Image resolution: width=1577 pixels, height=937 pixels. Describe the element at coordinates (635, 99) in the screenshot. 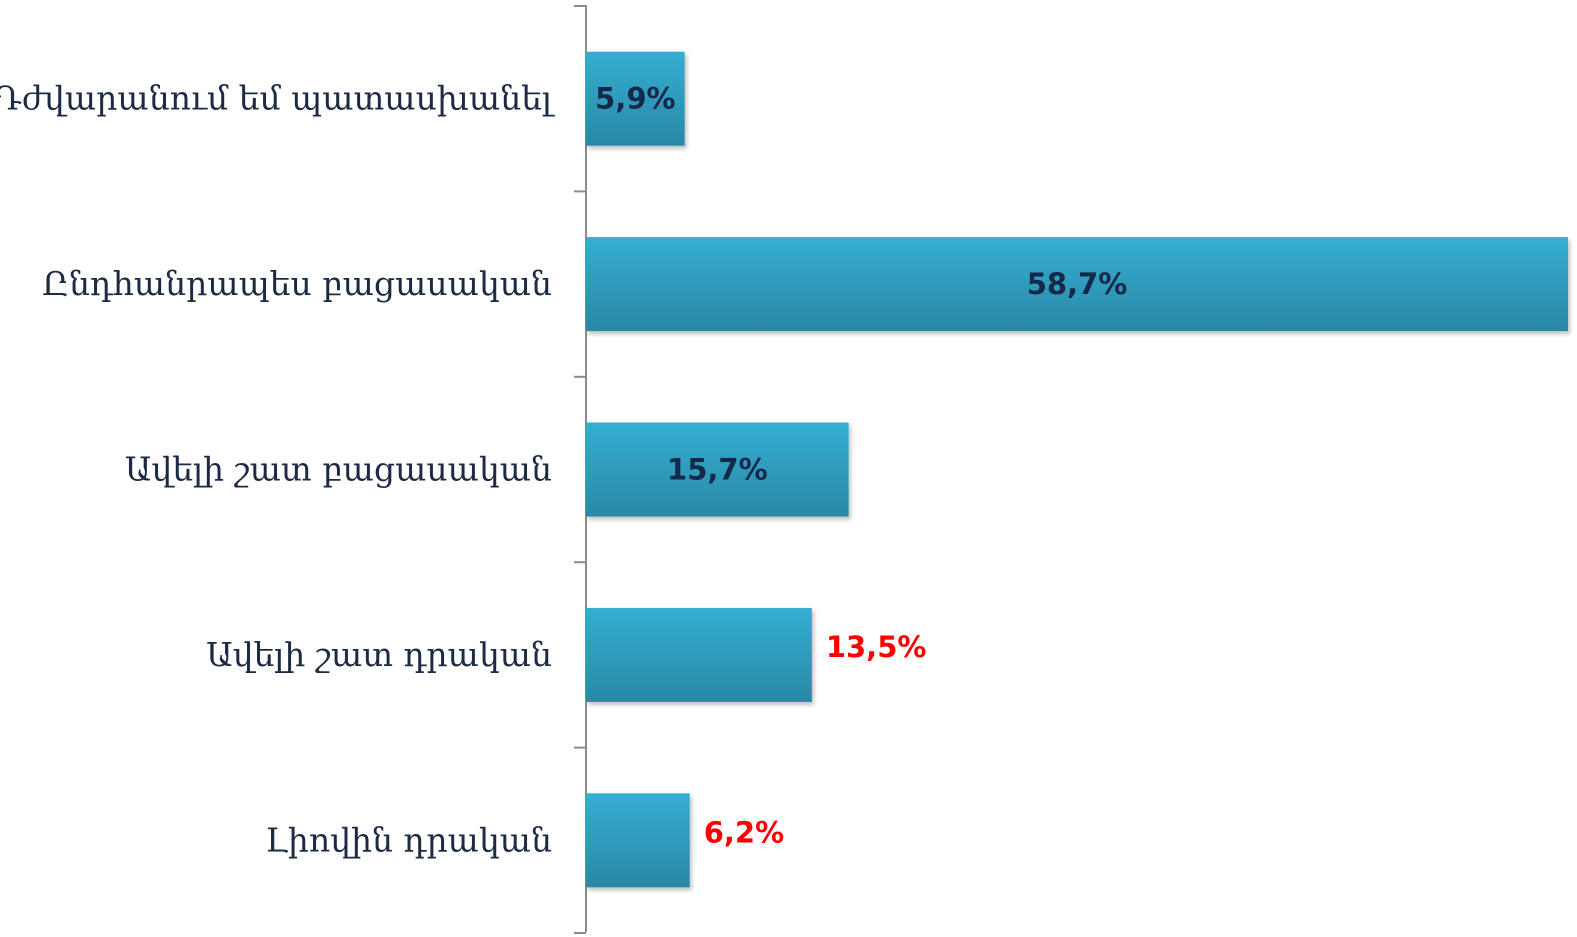

I see `value-label: 5,9%` at that location.